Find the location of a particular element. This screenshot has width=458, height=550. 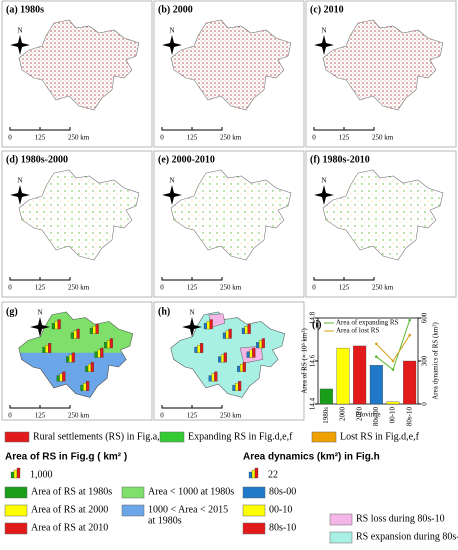

y-tick-label: 14.8 is located at coordinates (313, 317).